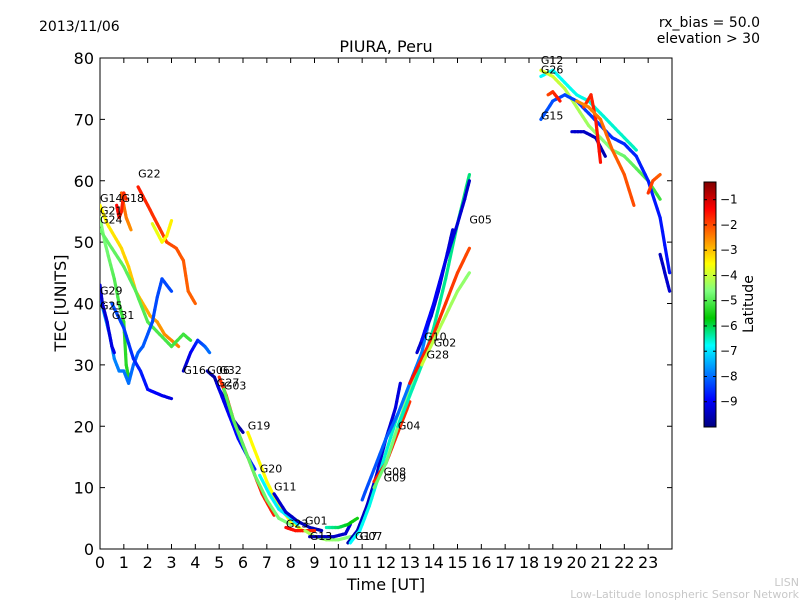 The width and height of the screenshot is (800, 600). What do you see at coordinates (195, 562) in the screenshot?
I see `x-tick-label: 4` at bounding box center [195, 562].